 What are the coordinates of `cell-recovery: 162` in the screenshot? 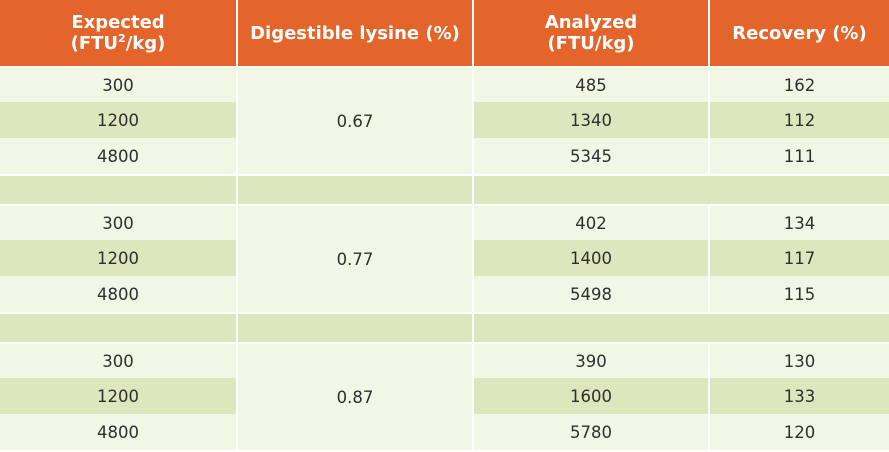 It's located at (799, 85).